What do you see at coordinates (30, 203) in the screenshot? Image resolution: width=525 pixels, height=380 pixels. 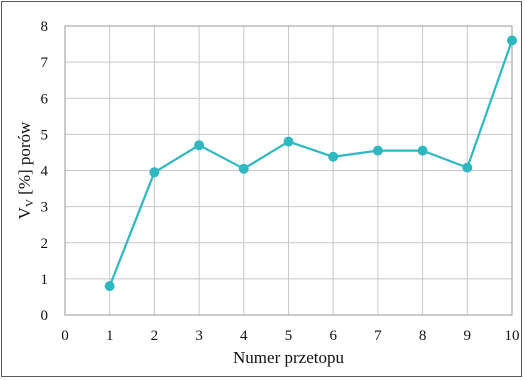 I see `y-axis-title-subscript: V` at bounding box center [30, 203].